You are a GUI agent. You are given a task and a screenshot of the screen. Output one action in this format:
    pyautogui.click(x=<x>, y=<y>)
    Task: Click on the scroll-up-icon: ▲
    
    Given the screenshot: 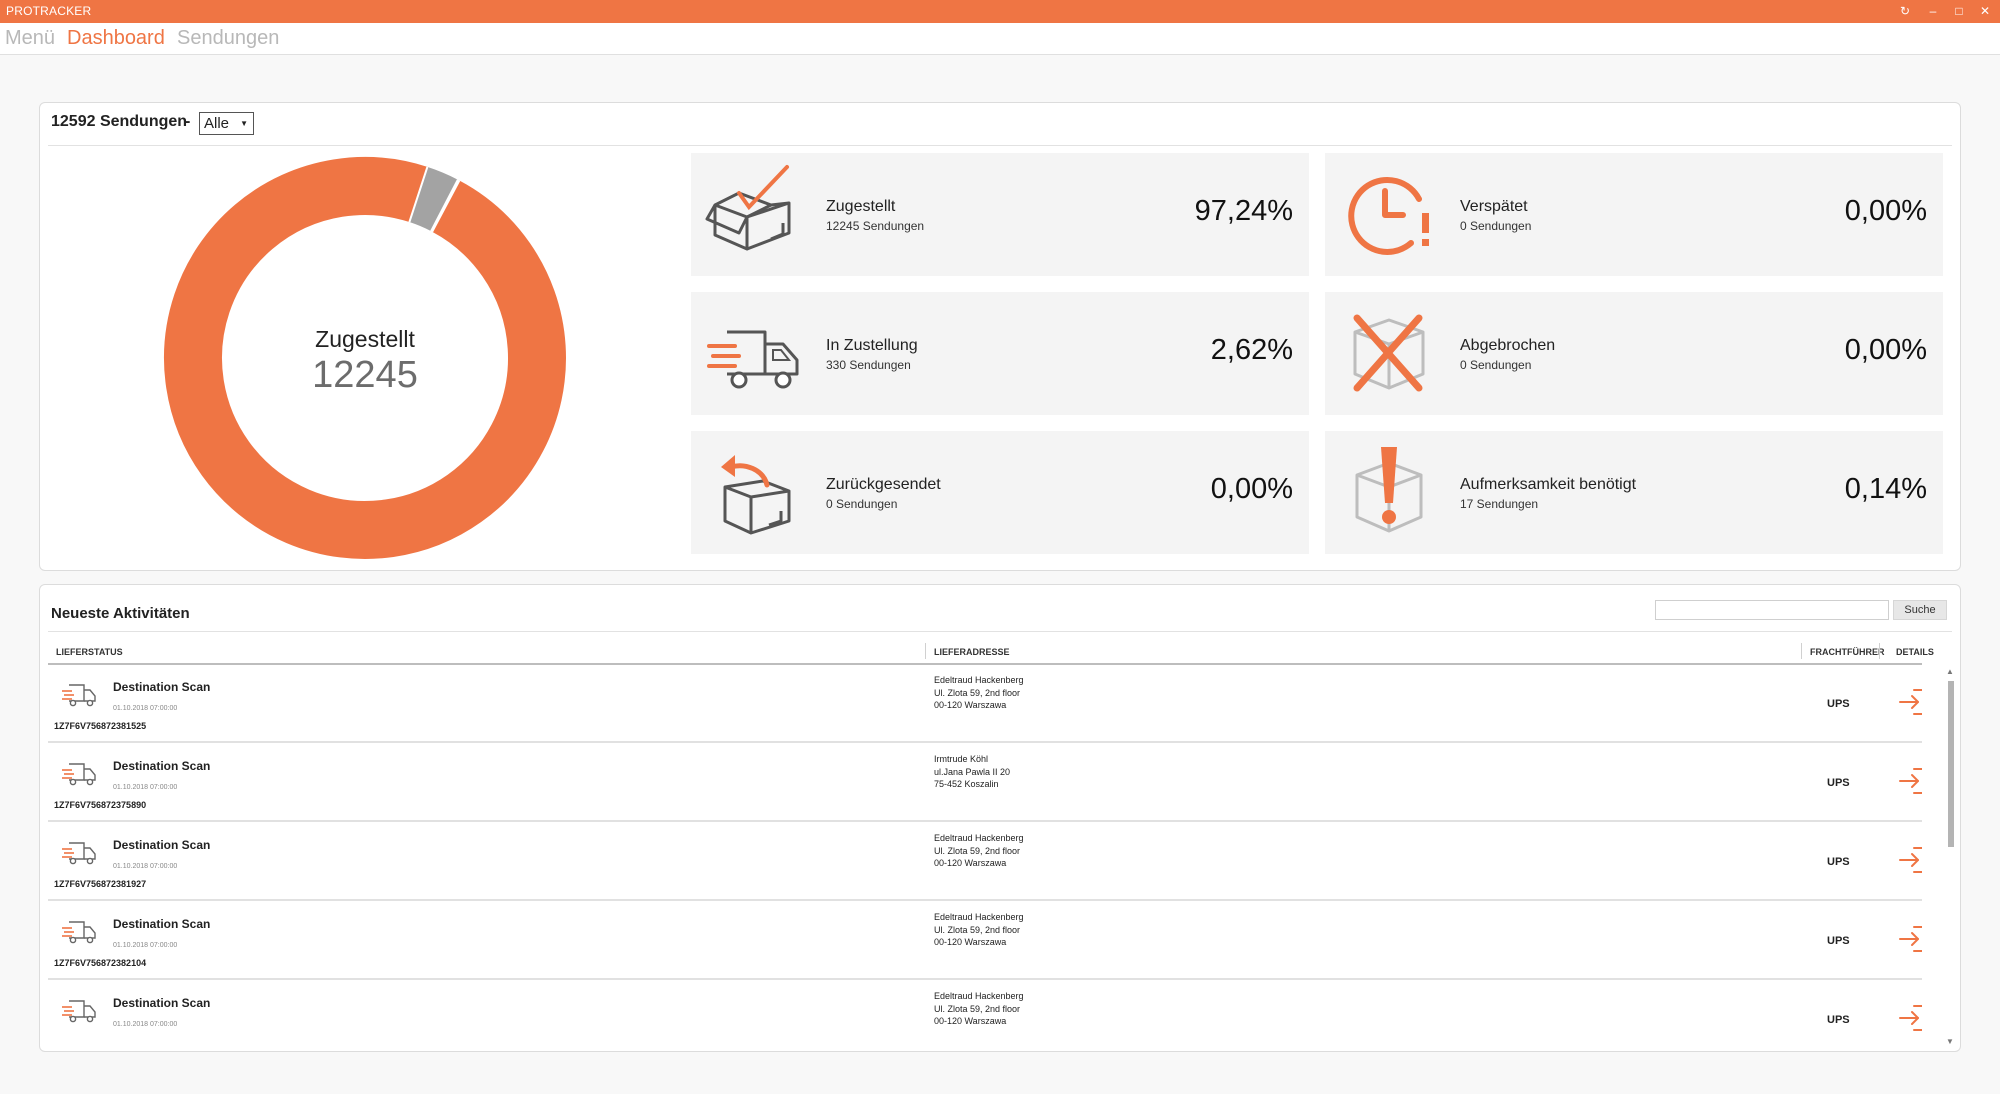 What is the action you would take?
    pyautogui.click(x=1950, y=671)
    